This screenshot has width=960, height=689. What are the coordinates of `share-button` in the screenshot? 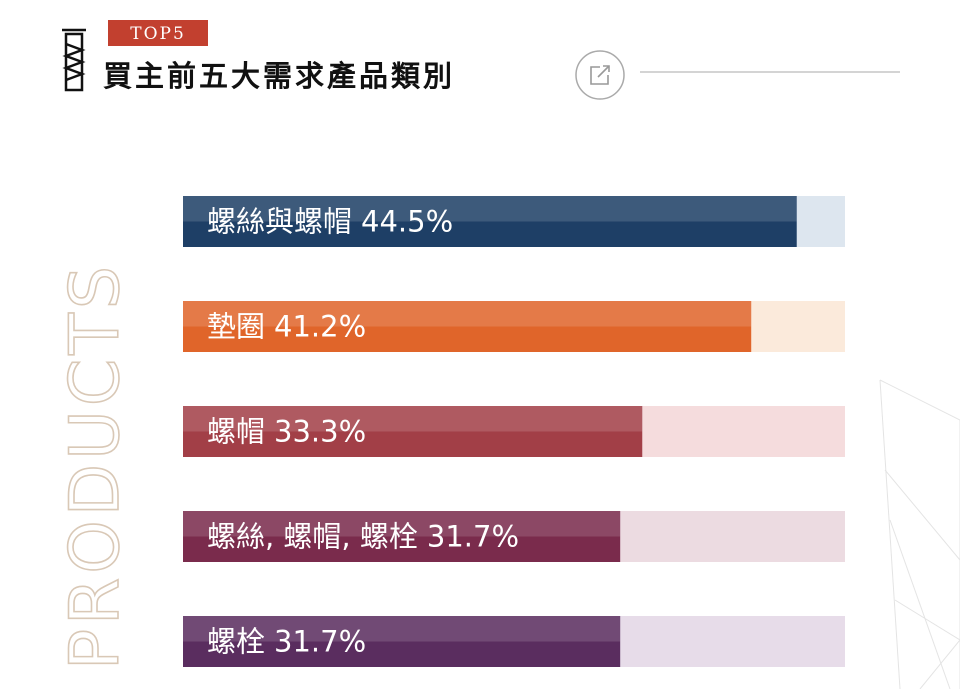 It's located at (600, 75).